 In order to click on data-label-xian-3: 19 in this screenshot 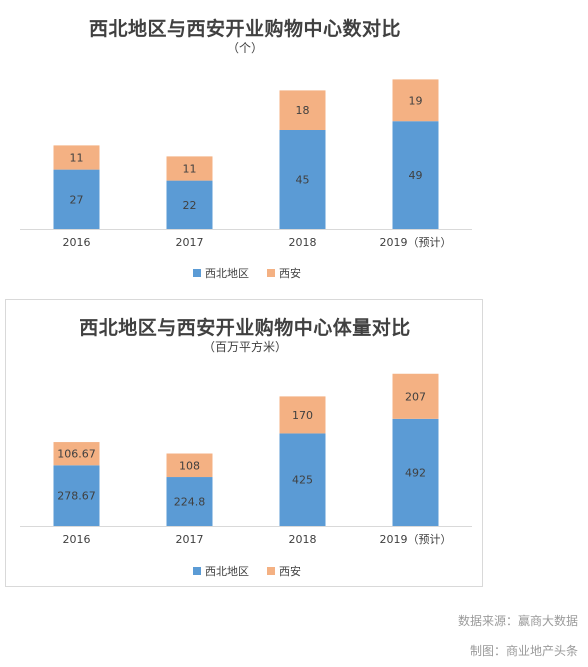, I will do `click(416, 100)`.